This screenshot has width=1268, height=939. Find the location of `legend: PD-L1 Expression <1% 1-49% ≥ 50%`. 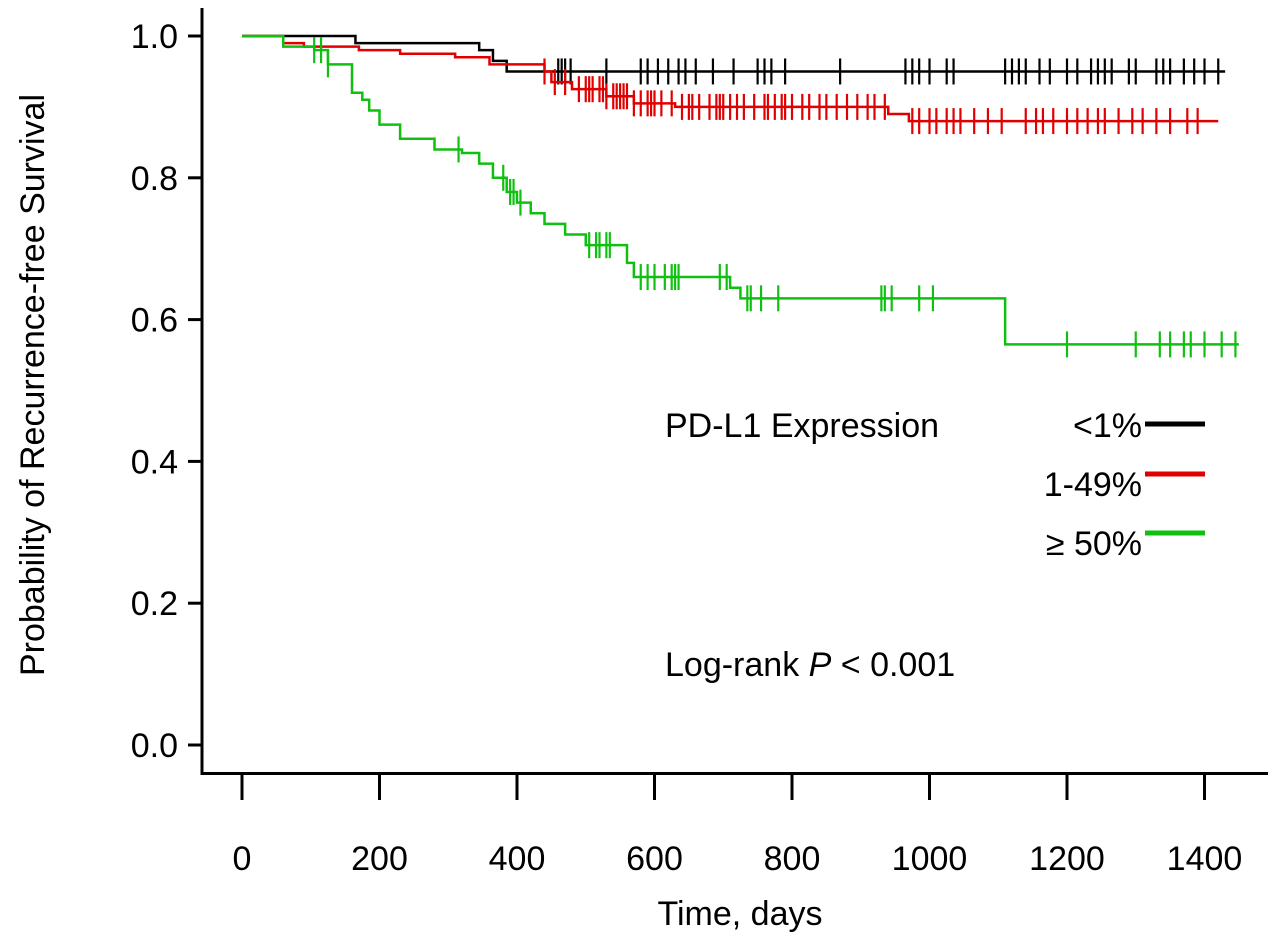

legend: PD-L1 Expression <1% 1-49% ≥ 50% is located at coordinates (935, 485).